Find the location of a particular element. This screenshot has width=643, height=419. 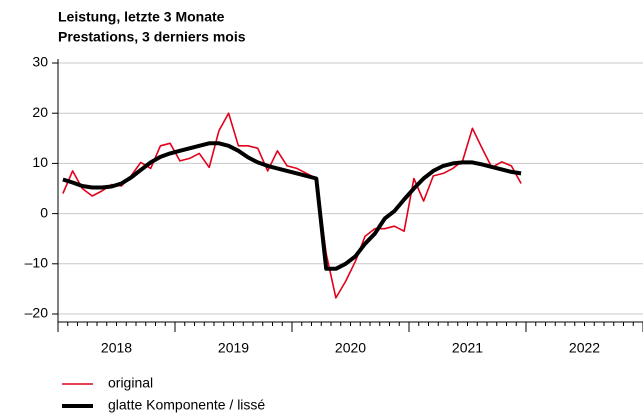

chart-title: Leistung, letzte 3 Monate is located at coordinates (141, 17).